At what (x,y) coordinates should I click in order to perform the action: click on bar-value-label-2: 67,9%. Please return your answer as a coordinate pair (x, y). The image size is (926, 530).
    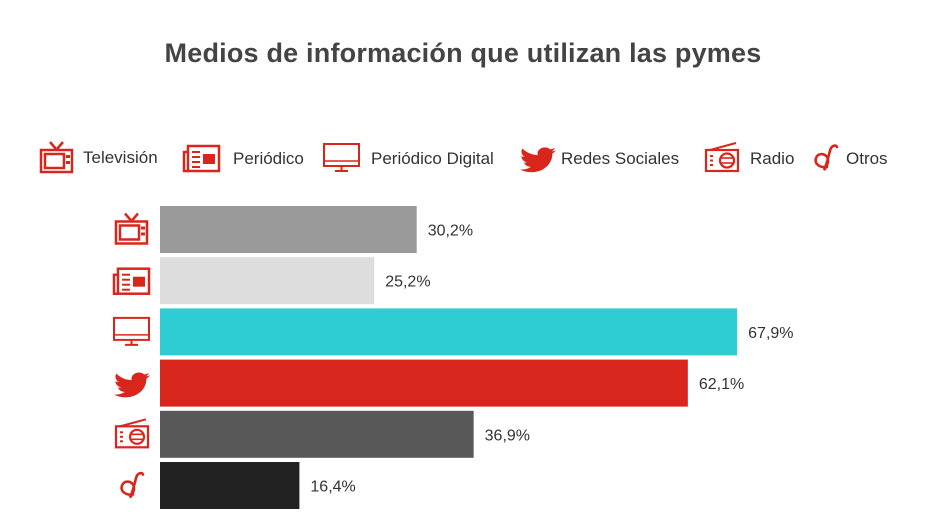
    Looking at the image, I should click on (770, 333).